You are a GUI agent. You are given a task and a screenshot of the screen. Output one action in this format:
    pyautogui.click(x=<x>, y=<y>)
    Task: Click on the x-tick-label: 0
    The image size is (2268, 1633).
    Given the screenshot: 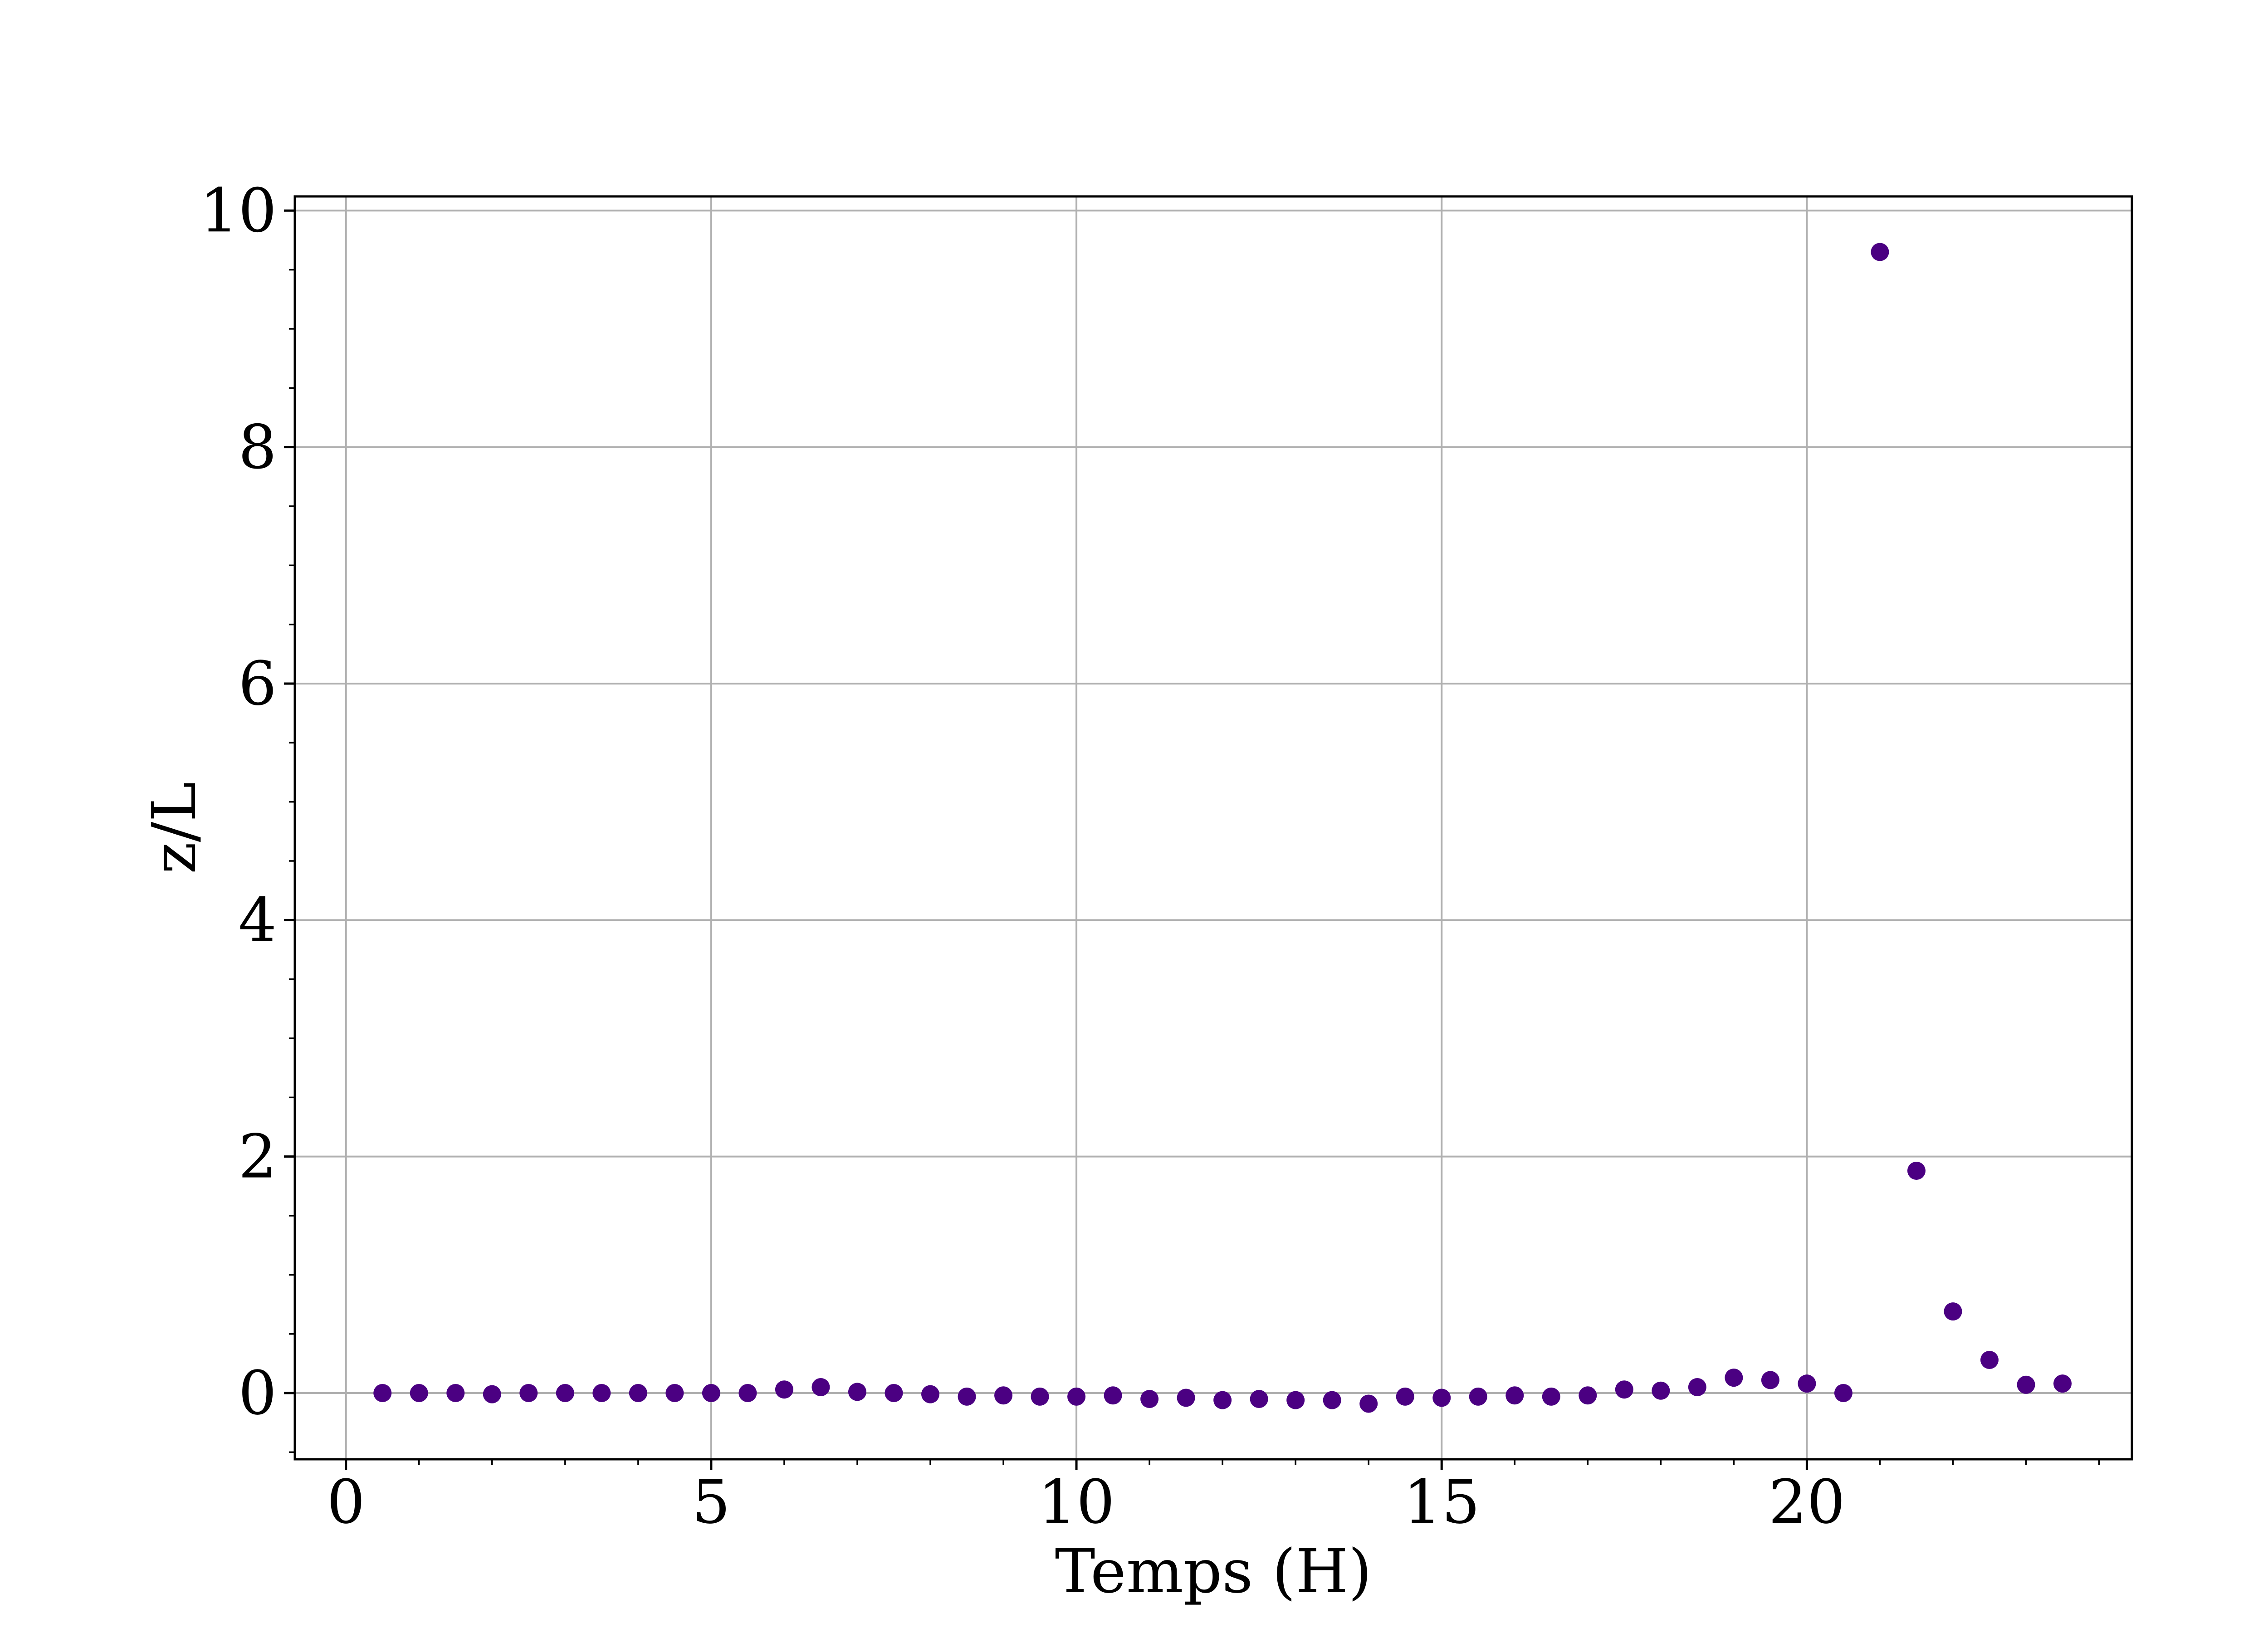 What is the action you would take?
    pyautogui.click(x=346, y=1502)
    